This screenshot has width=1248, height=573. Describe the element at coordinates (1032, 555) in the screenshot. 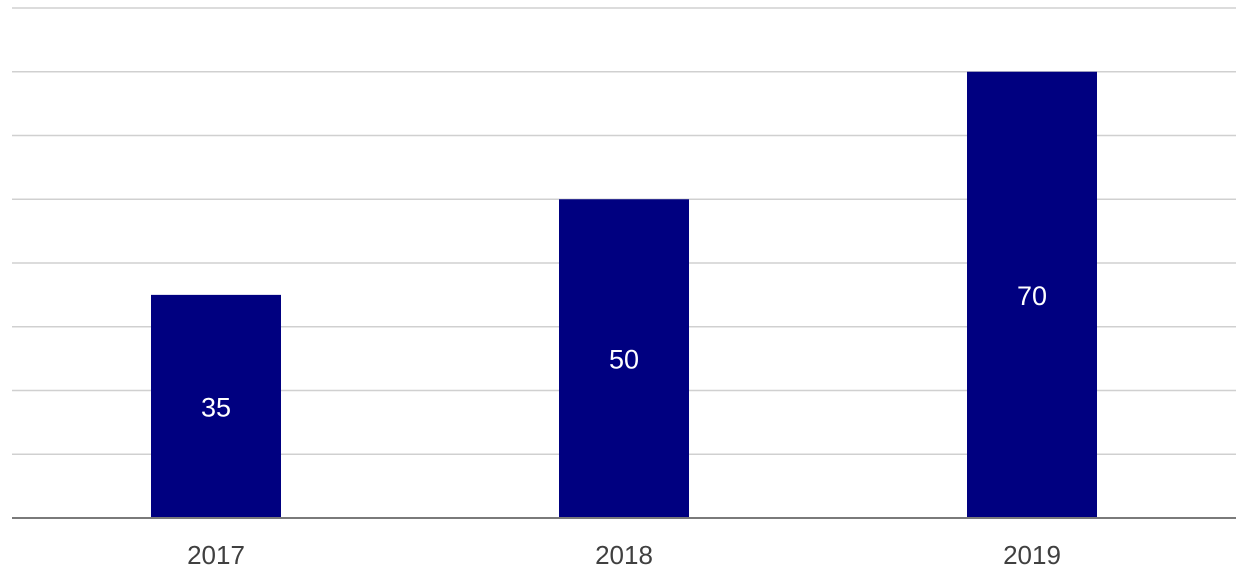

I see `x-tick-label-2019: 2019` at that location.